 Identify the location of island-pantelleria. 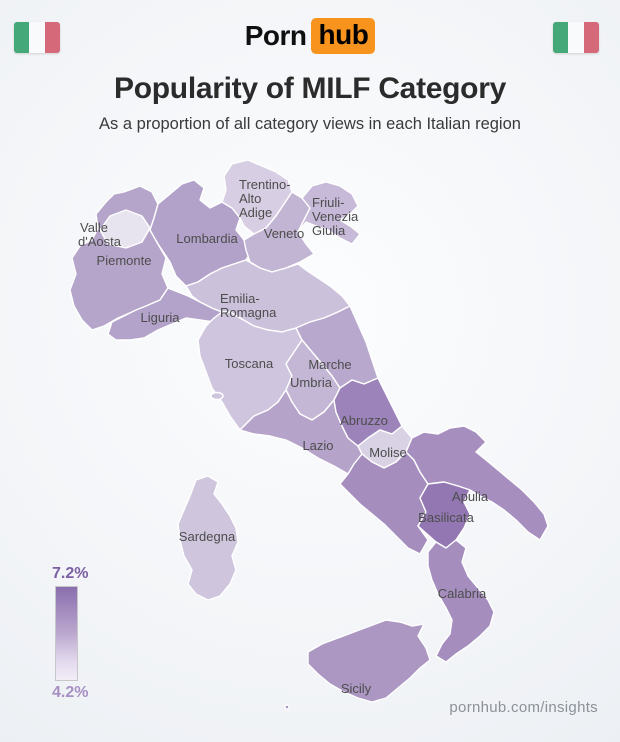
(287, 707).